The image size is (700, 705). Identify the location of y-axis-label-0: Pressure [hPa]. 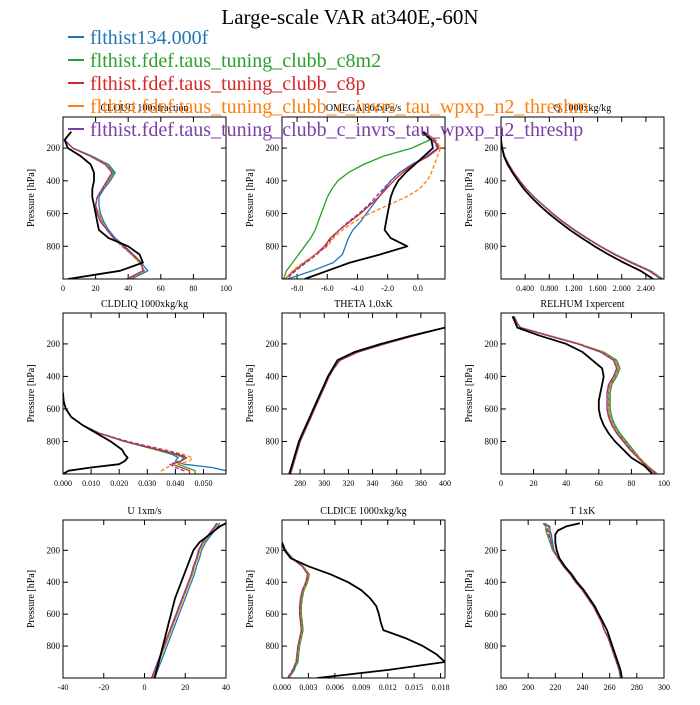
(31, 198).